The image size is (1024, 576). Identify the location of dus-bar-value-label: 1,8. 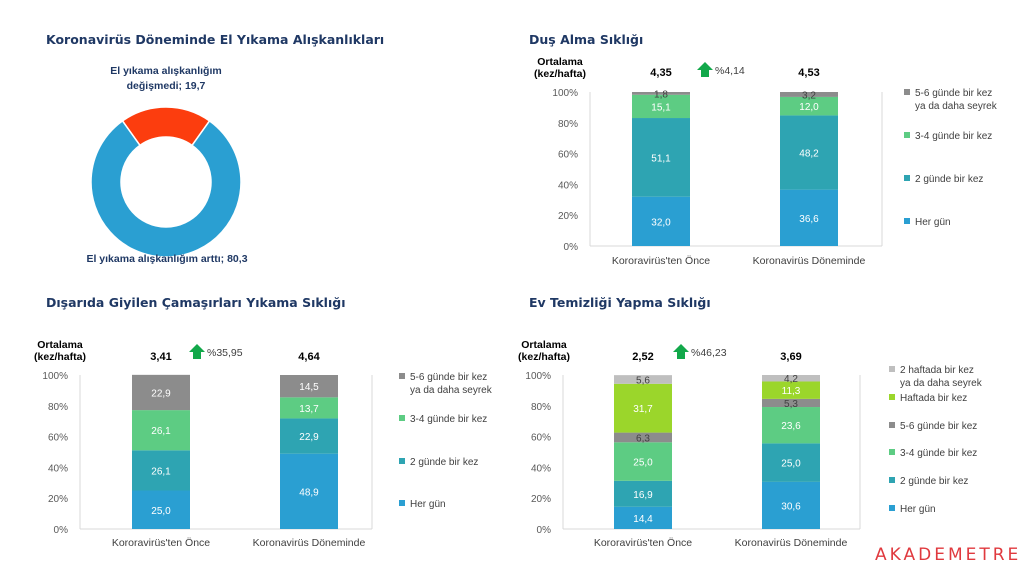
(661, 94).